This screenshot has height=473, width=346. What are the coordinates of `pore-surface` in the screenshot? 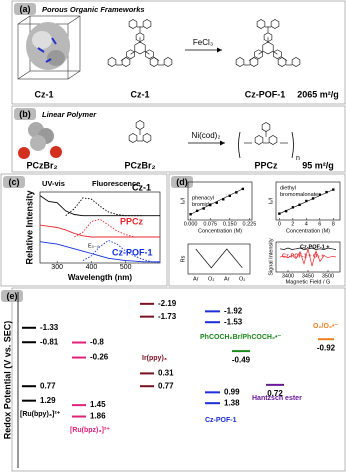 It's located at (48, 46).